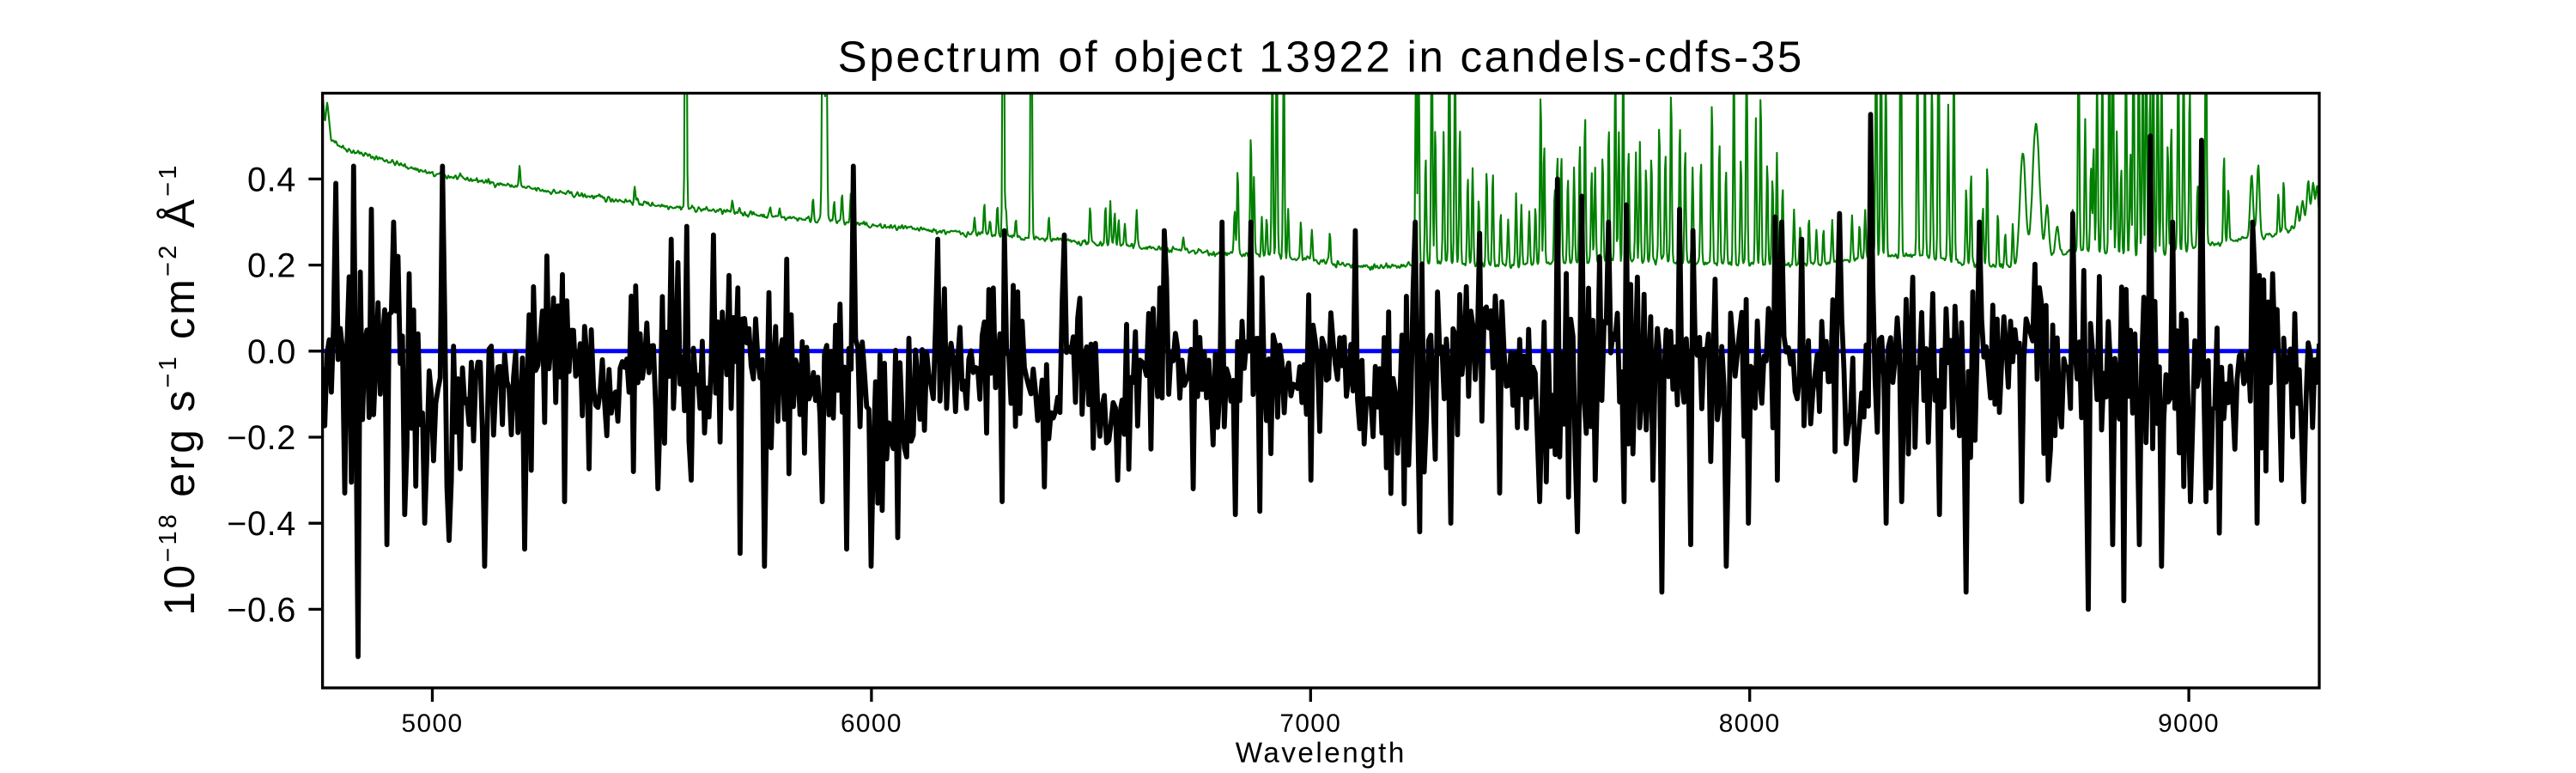 The width and height of the screenshot is (2576, 773). Describe the element at coordinates (180, 388) in the screenshot. I see `svg-text: 10−18 erg s−1 cm−2 Å−1` at that location.